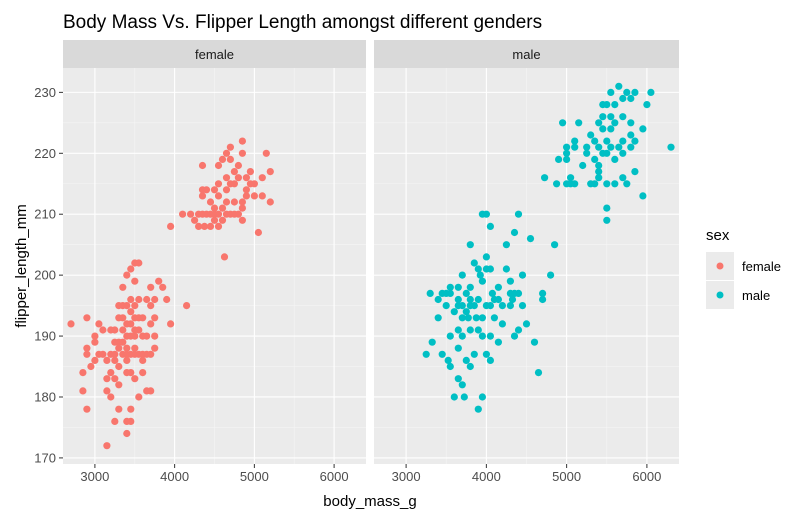 The image size is (807, 518). I want to click on y-tick-label: 220, so click(45, 153).